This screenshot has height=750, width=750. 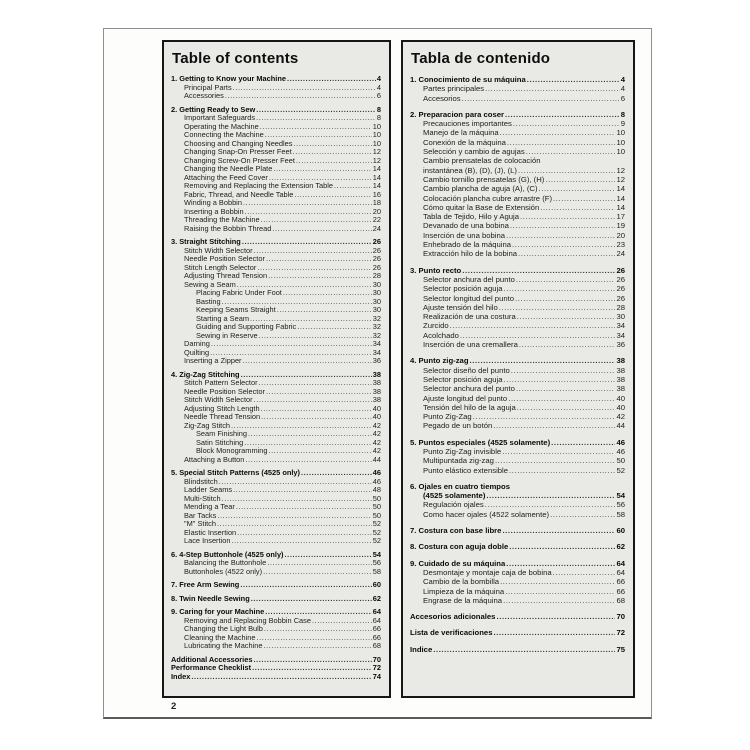 What do you see at coordinates (487, 572) in the screenshot?
I see `toc-entry-label: Desmontaje y montaje caja de bobina` at bounding box center [487, 572].